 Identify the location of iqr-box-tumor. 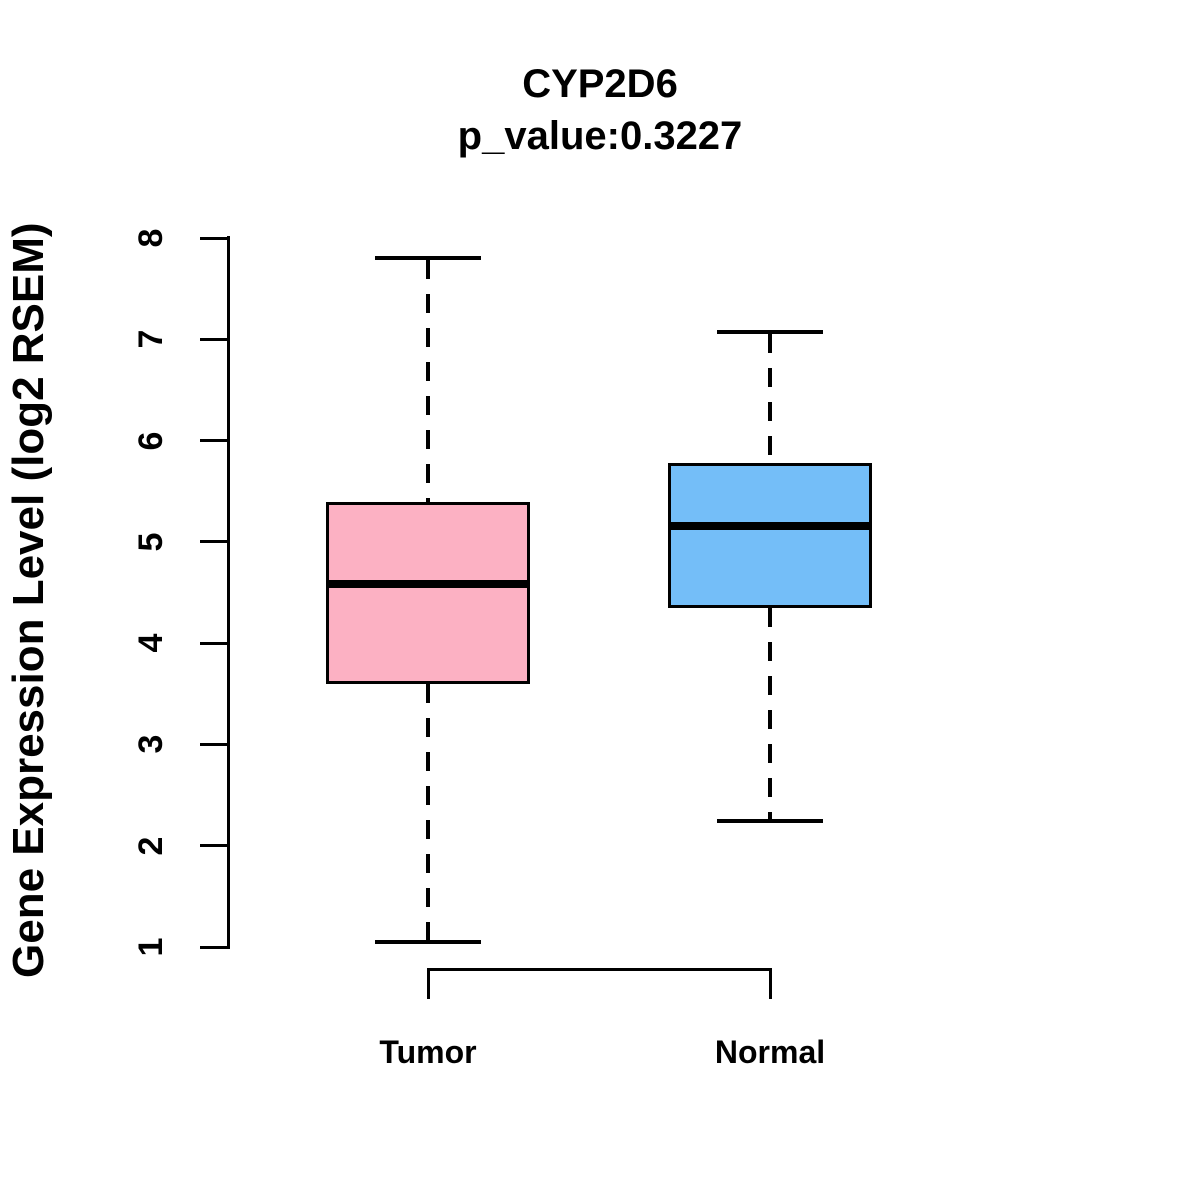
(428, 593).